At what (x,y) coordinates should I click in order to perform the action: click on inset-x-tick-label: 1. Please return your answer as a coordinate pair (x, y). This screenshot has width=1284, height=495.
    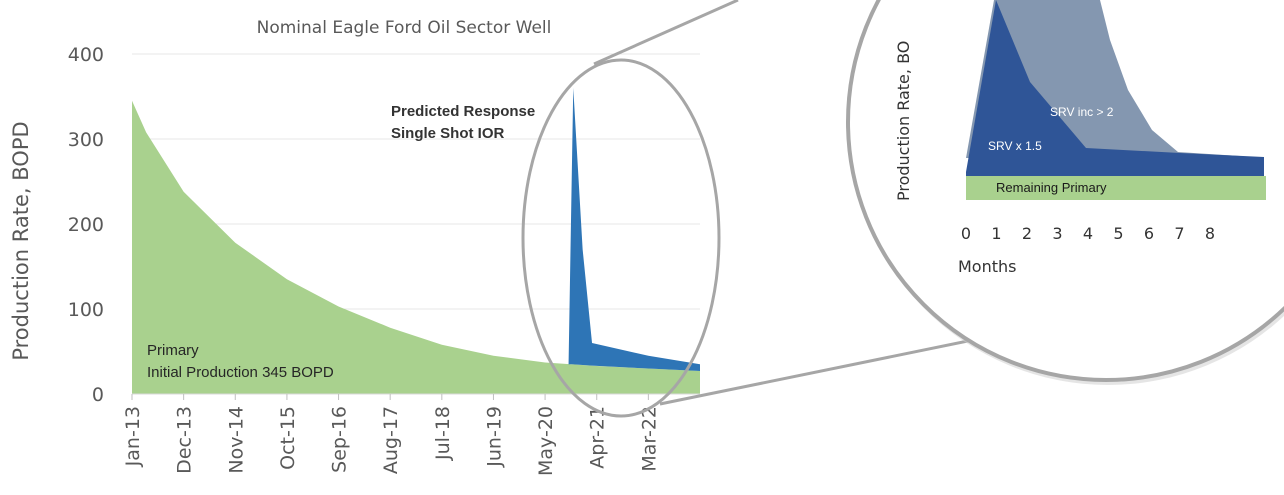
    Looking at the image, I should click on (996, 233).